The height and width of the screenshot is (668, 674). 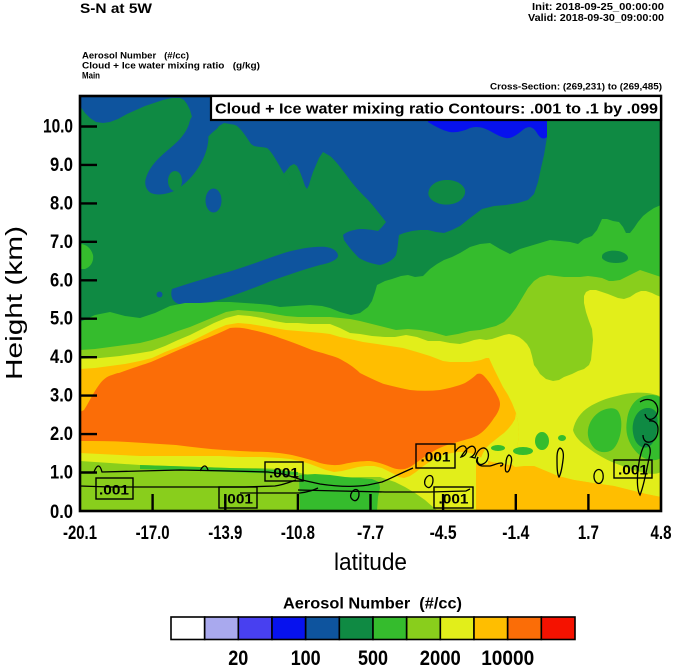 What do you see at coordinates (58, 127) in the screenshot?
I see `svg-text: 10.0` at bounding box center [58, 127].